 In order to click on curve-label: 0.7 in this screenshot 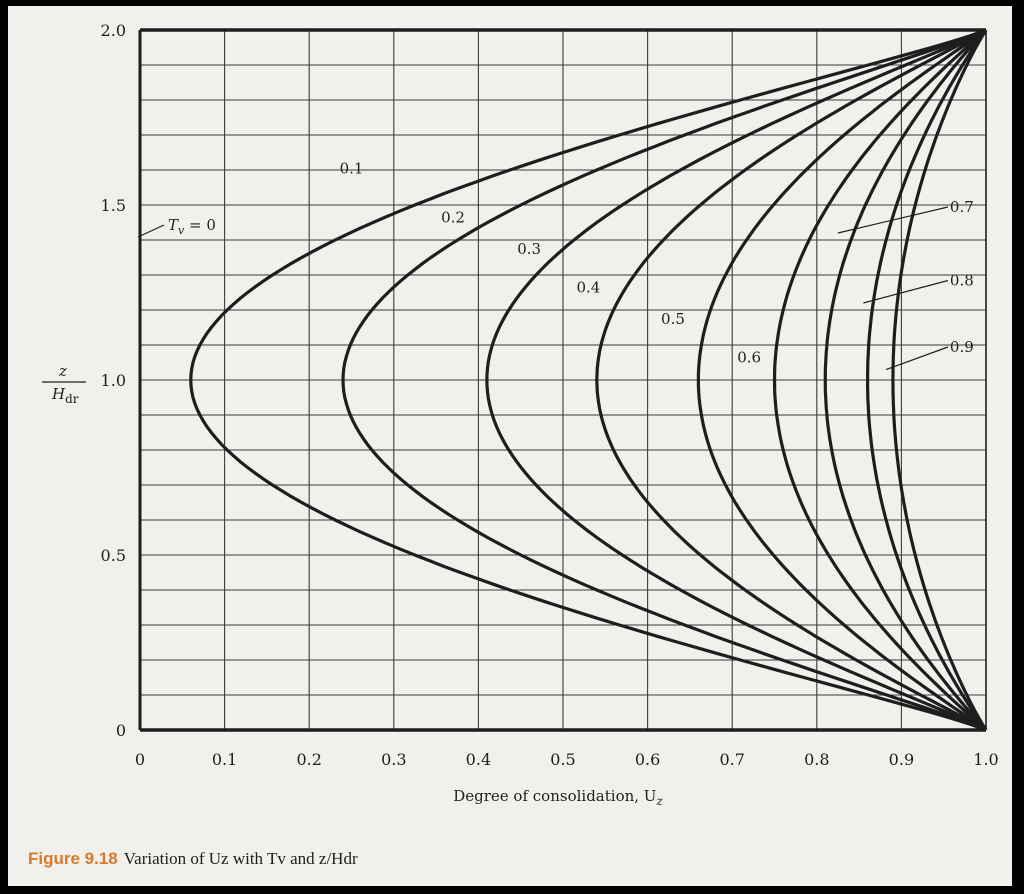, I will do `click(962, 207)`.